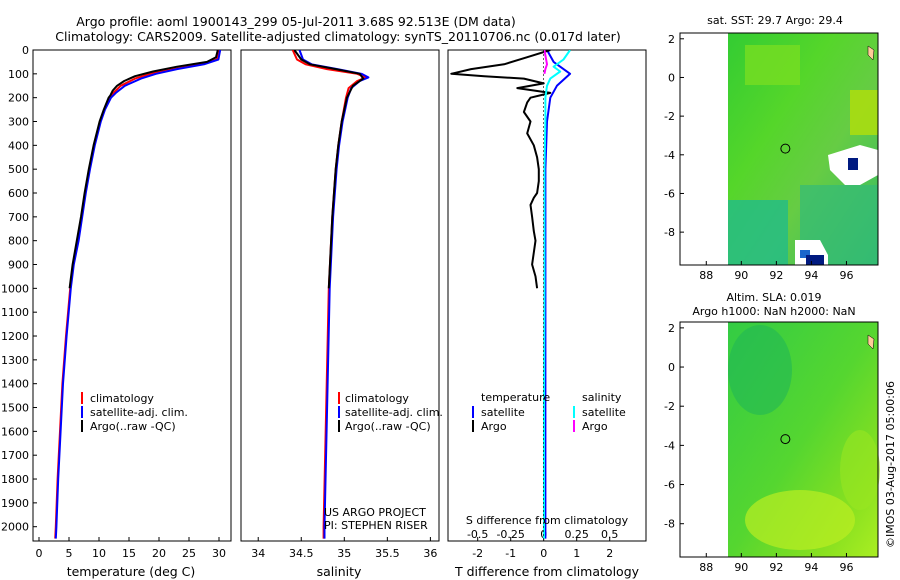  Describe the element at coordinates (15, 527) in the screenshot. I see `depth-tick-label: 2000` at that location.